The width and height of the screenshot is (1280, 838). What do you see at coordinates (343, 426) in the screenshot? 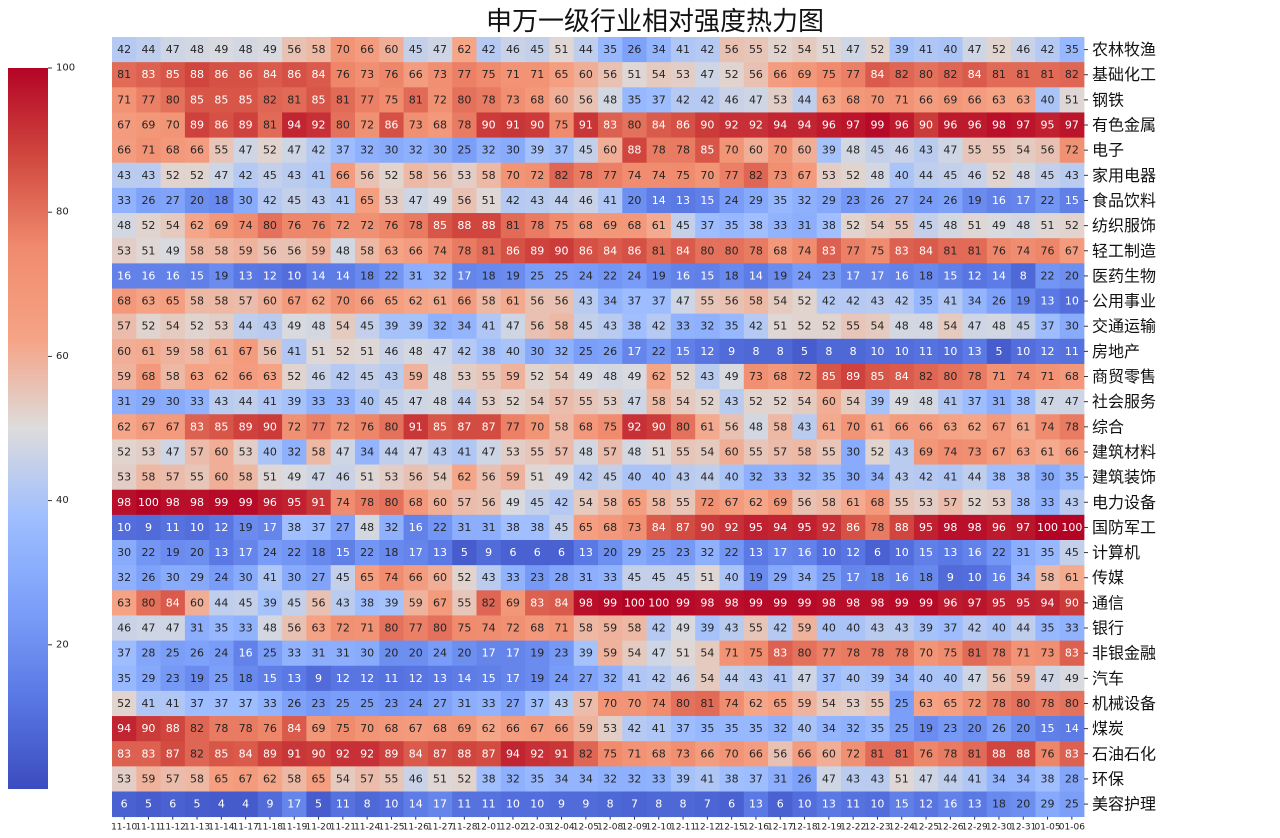
I see `cell-value-label: 72` at bounding box center [343, 426].